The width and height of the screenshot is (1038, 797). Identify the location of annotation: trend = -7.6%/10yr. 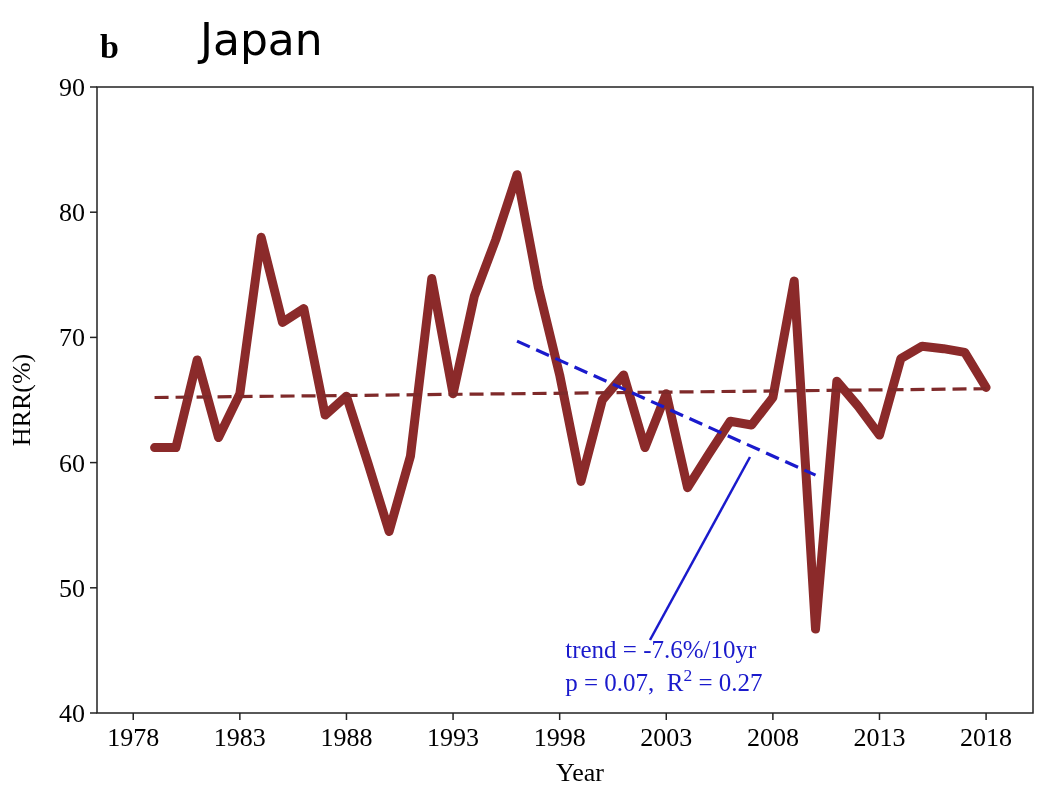
(661, 649).